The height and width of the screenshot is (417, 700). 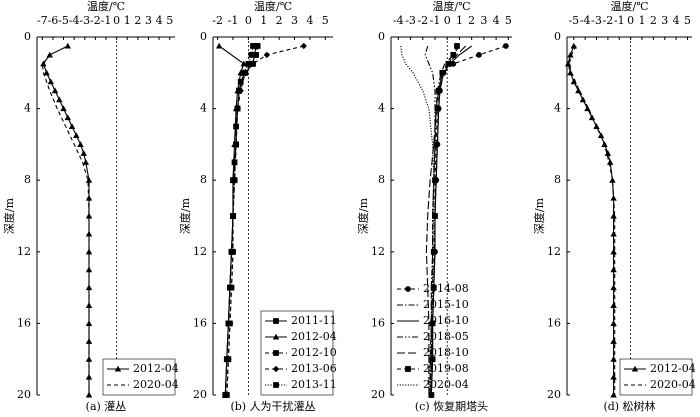 I want to click on x-tick-label: 4, so click(x=676, y=20).